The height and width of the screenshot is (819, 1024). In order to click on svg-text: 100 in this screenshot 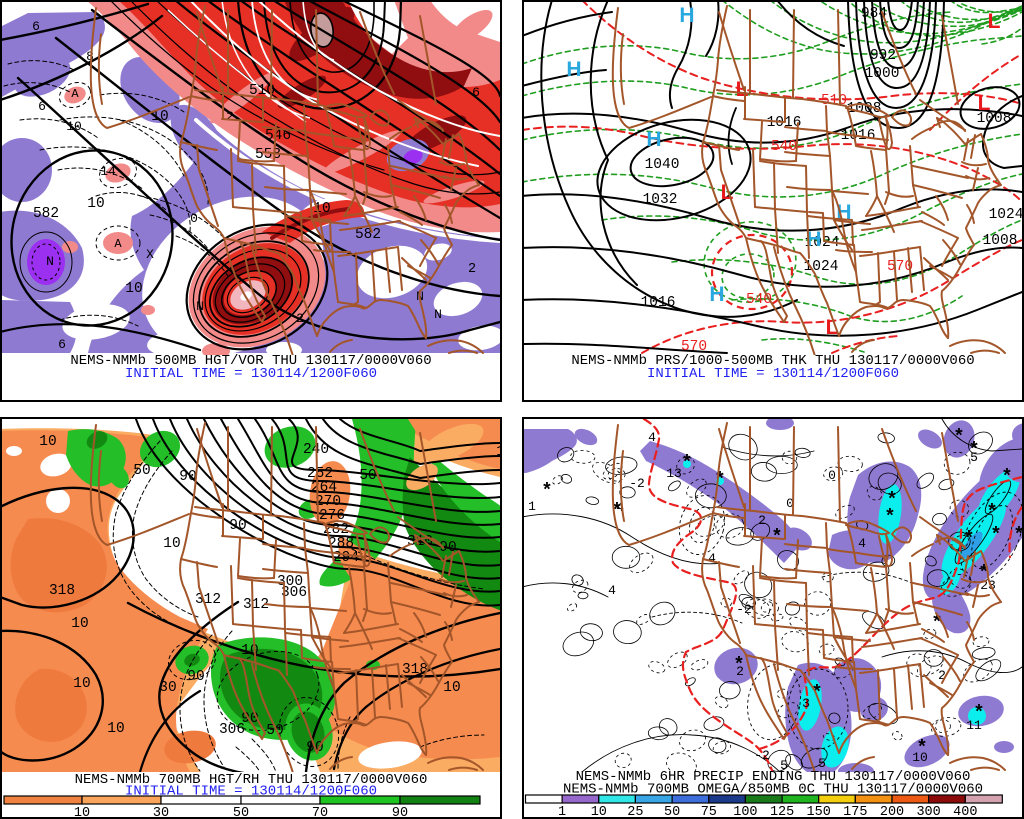, I will do `click(745, 812)`.